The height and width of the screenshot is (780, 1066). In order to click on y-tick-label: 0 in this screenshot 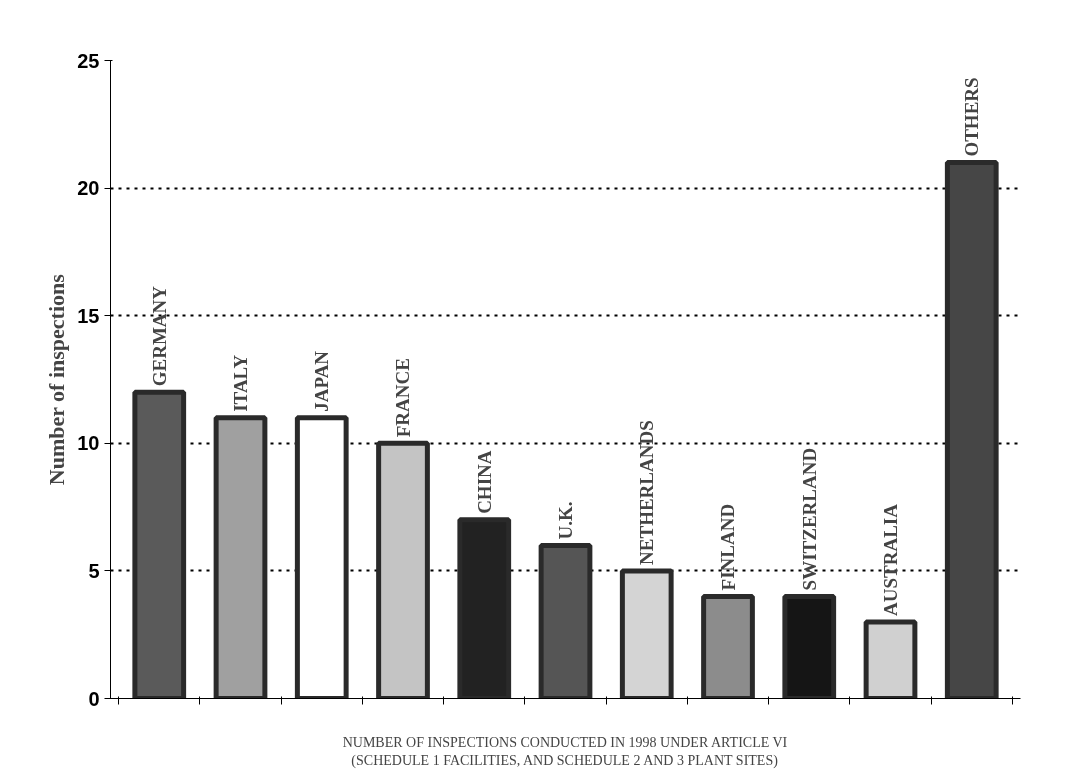, I will do `click(94, 698)`.